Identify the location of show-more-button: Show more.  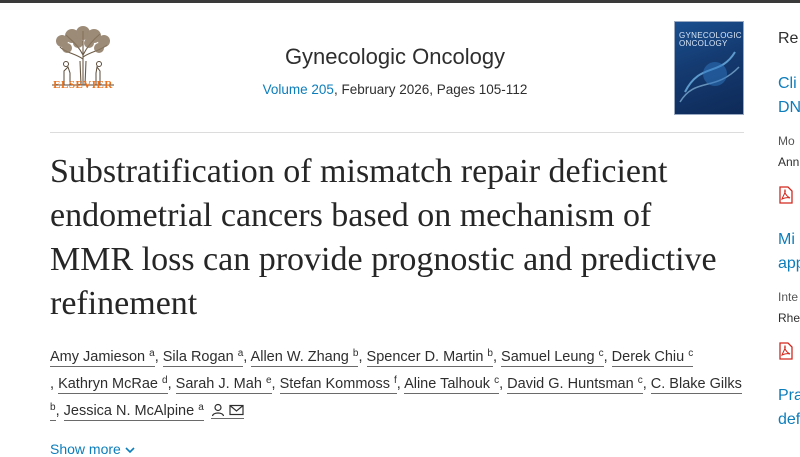
(92, 449).